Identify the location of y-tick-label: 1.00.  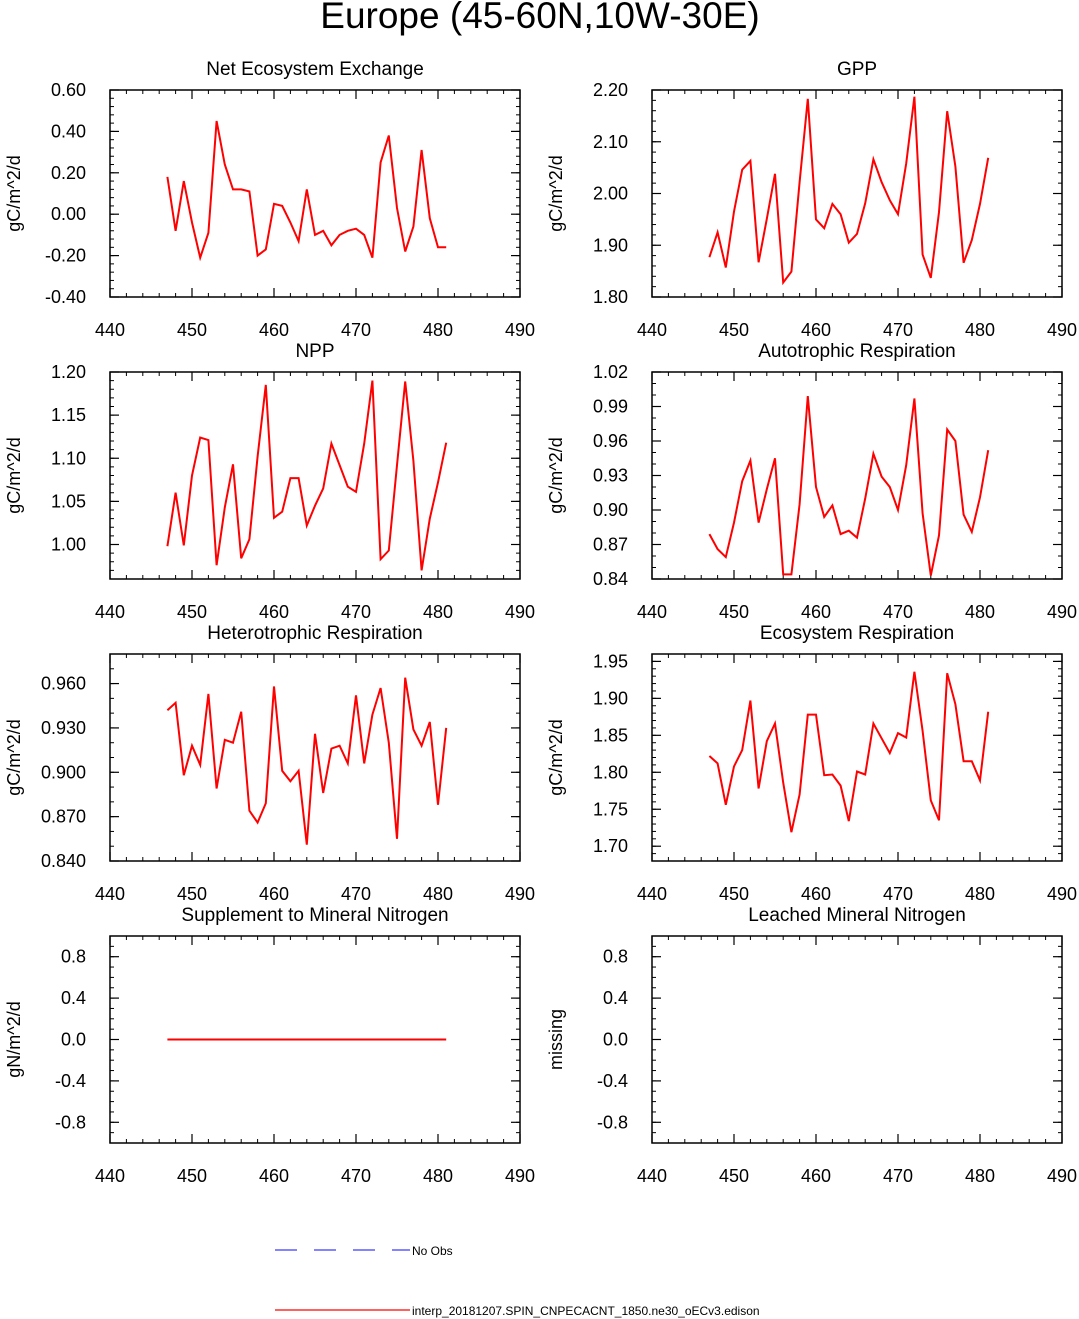
(68, 545).